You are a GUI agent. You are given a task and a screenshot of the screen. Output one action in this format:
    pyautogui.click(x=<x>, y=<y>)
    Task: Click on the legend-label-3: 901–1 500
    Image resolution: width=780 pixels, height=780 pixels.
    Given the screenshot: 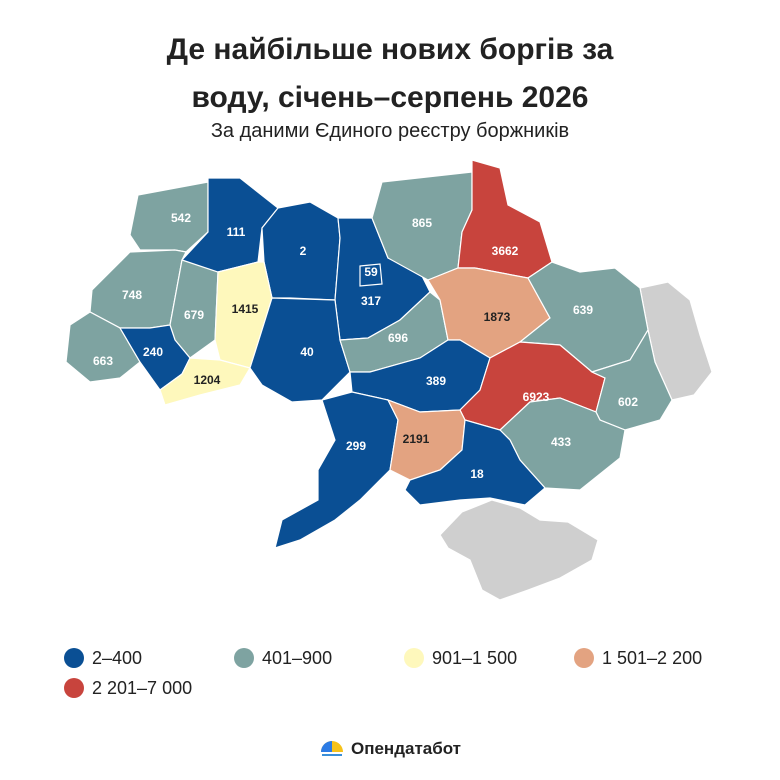 What is the action you would take?
    pyautogui.click(x=475, y=657)
    